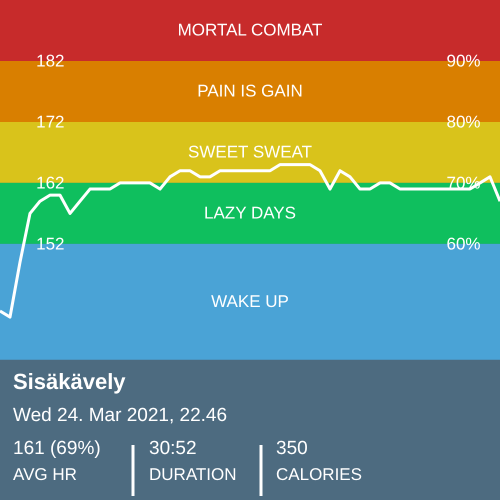 This screenshot has width=500, height=500. Describe the element at coordinates (50, 122) in the screenshot. I see `y-tick-label: 172` at that location.